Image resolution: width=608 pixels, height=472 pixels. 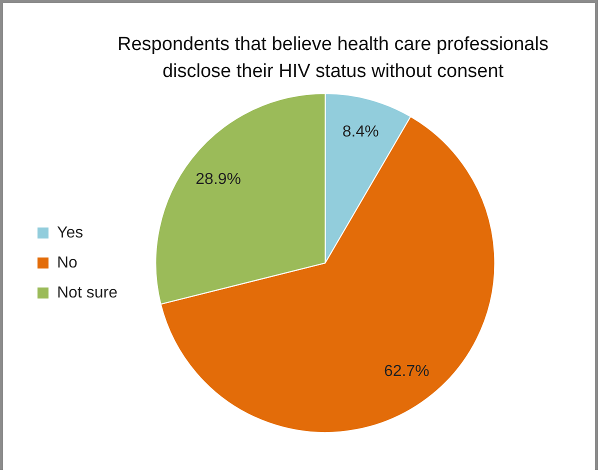 What do you see at coordinates (360, 132) in the screenshot?
I see `data-label: 8.4%` at bounding box center [360, 132].